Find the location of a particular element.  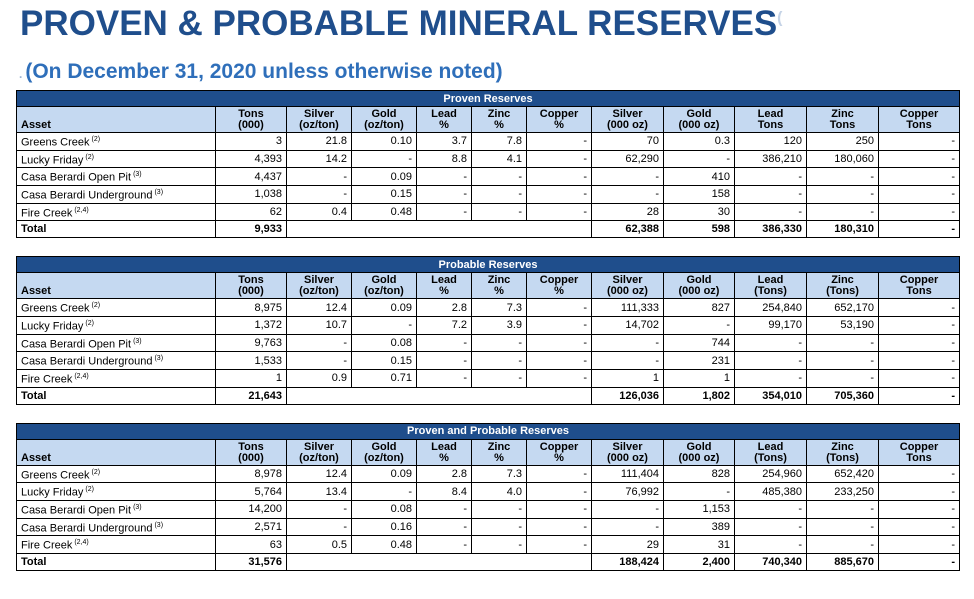

footnote-ref: (3) is located at coordinates (137, 507).